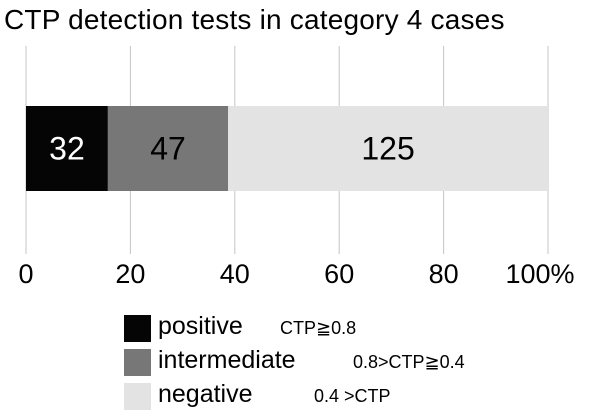 The image size is (590, 417). Describe the element at coordinates (25, 274) in the screenshot. I see `x-tick-label: 0` at that location.